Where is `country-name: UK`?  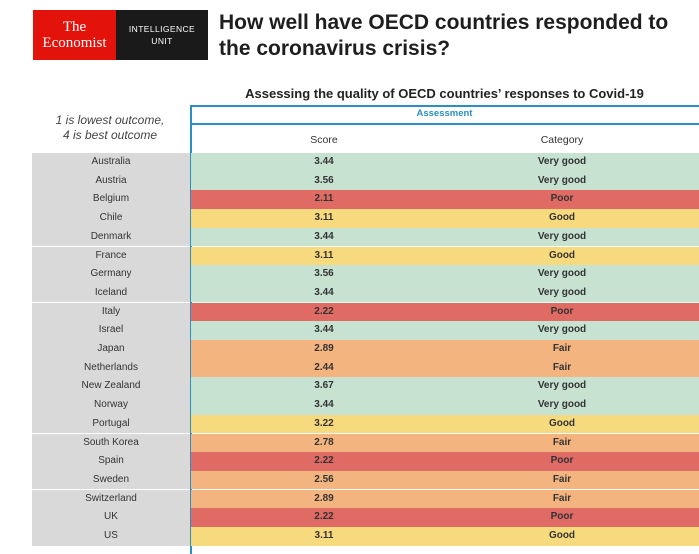
country-name: UK is located at coordinates (111, 517).